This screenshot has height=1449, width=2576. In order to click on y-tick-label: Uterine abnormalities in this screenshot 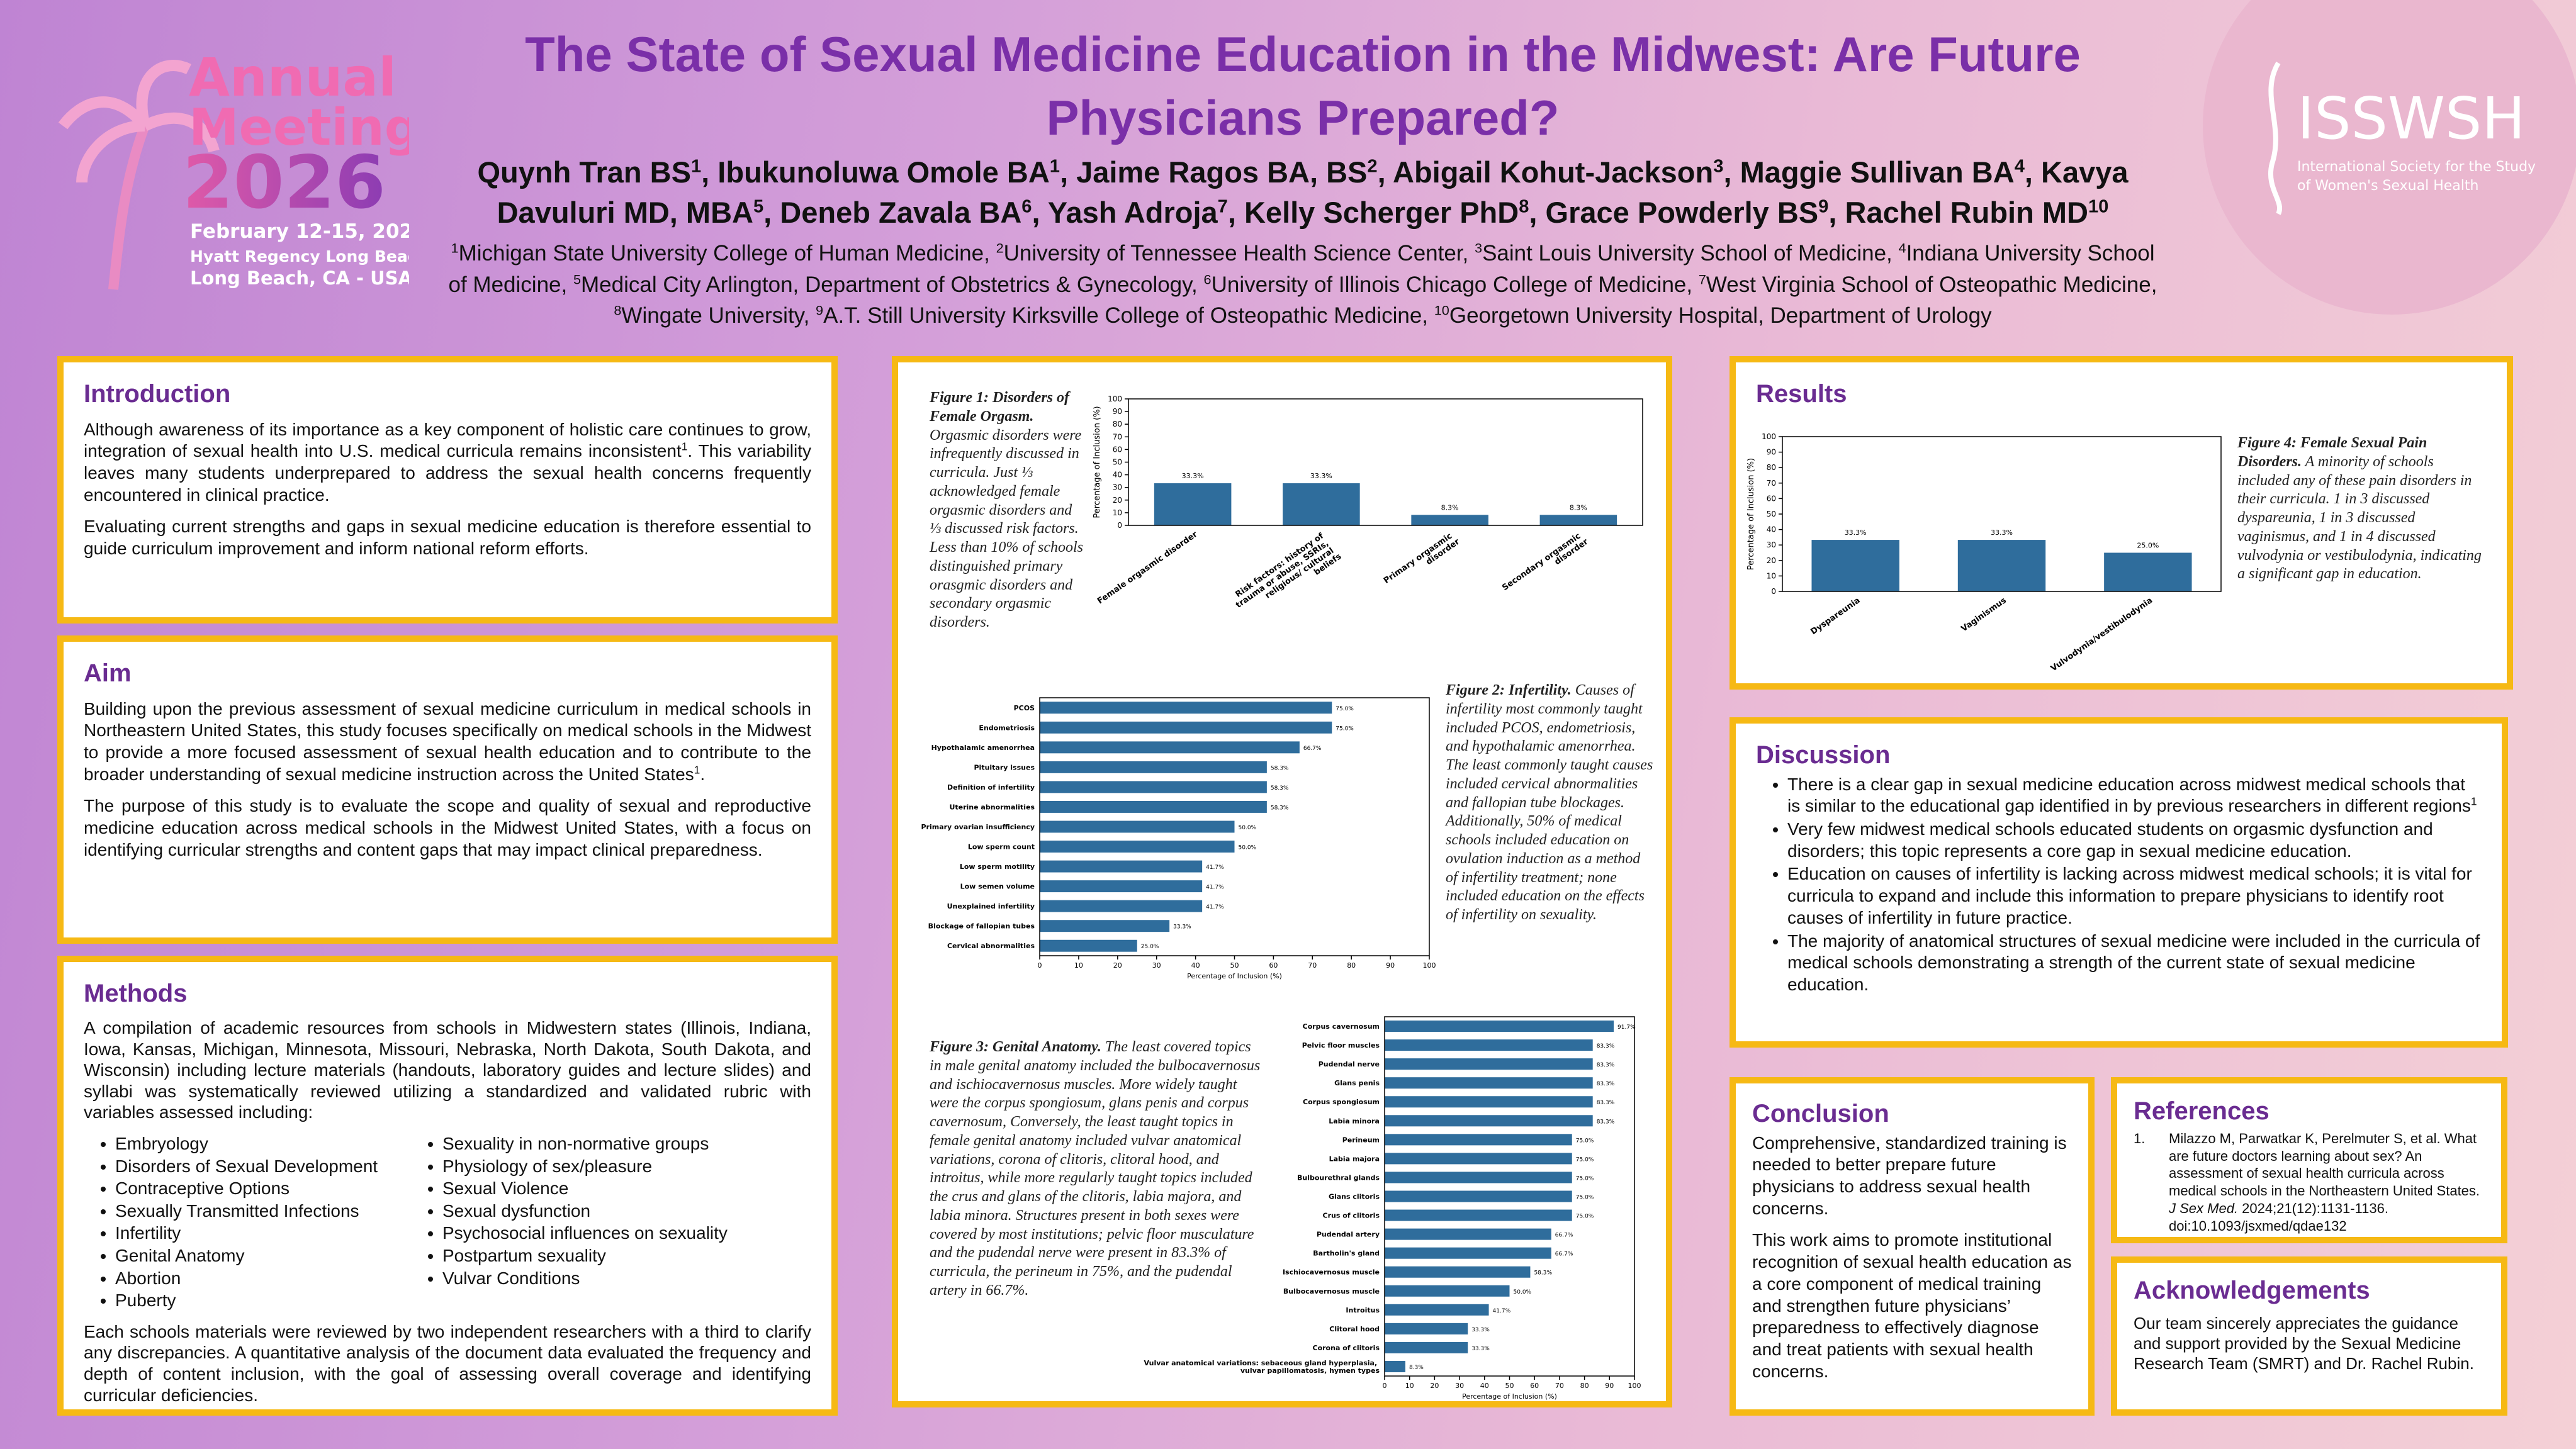, I will do `click(992, 807)`.